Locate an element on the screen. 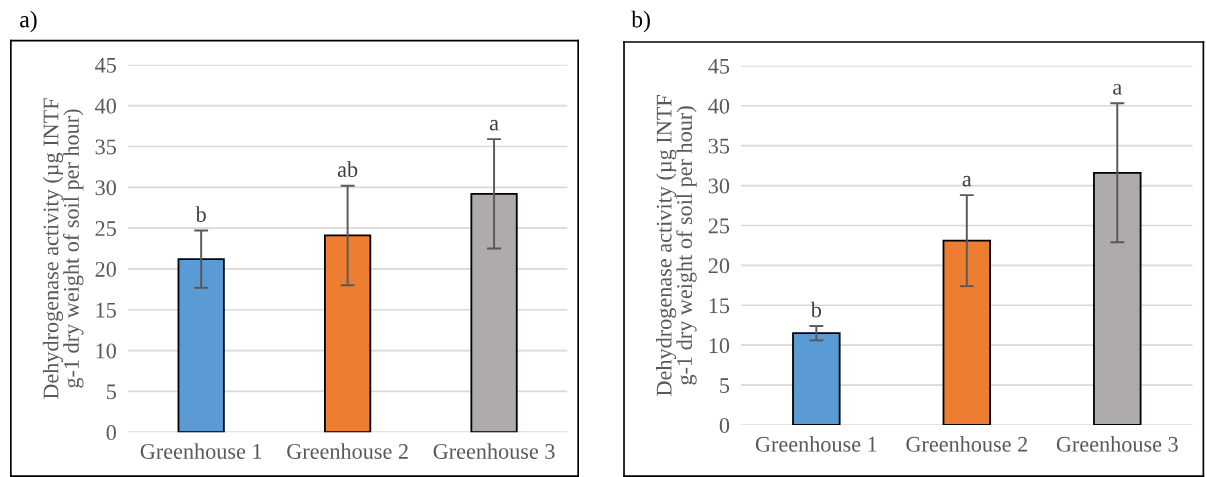  chart-title: a) is located at coordinates (28, 21).